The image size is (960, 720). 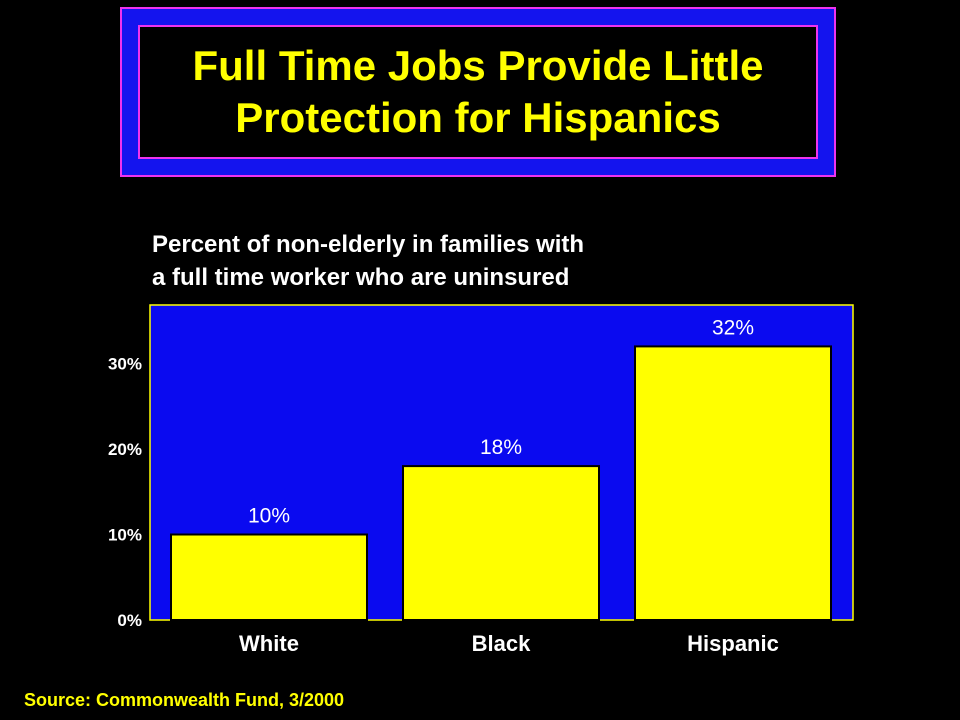 What do you see at coordinates (478, 117) in the screenshot?
I see `title-line-2: Protection for Hispanics` at bounding box center [478, 117].